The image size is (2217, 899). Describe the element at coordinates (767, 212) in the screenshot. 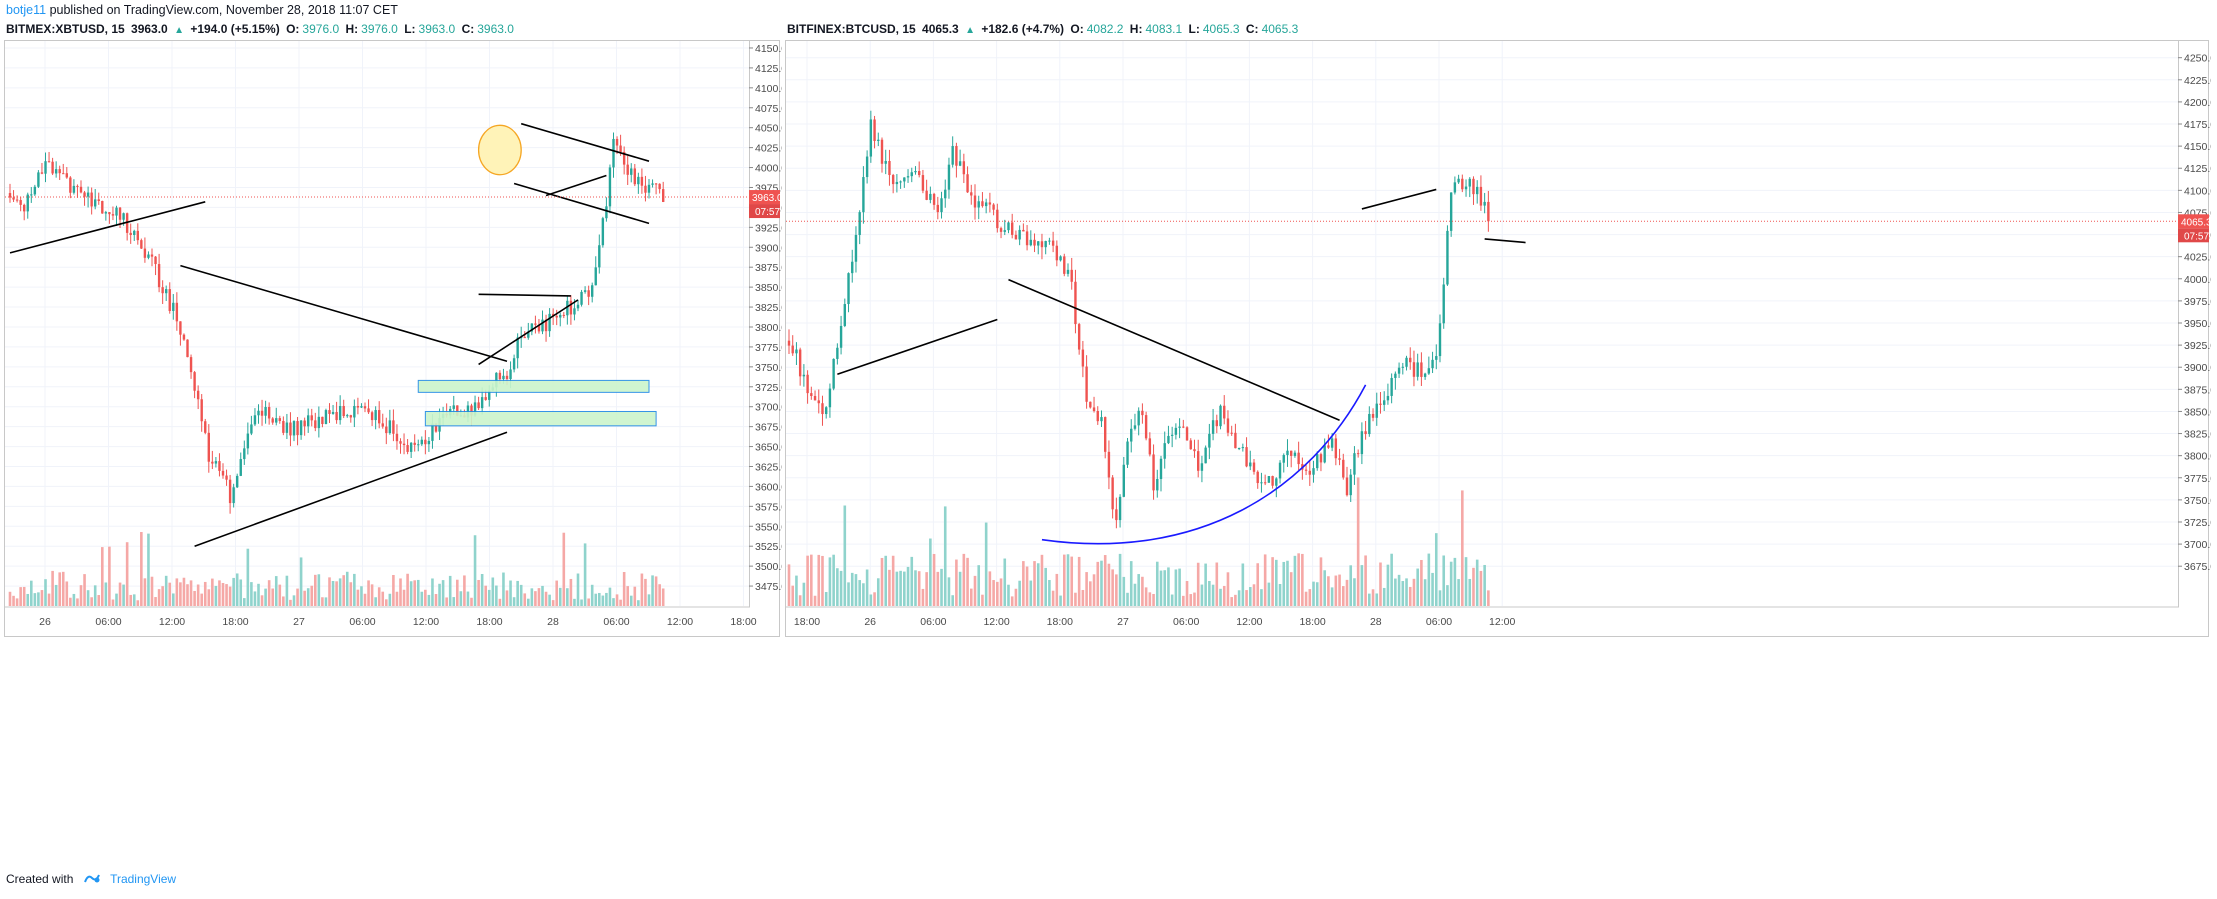

I see `countdown-label: 07:57` at that location.